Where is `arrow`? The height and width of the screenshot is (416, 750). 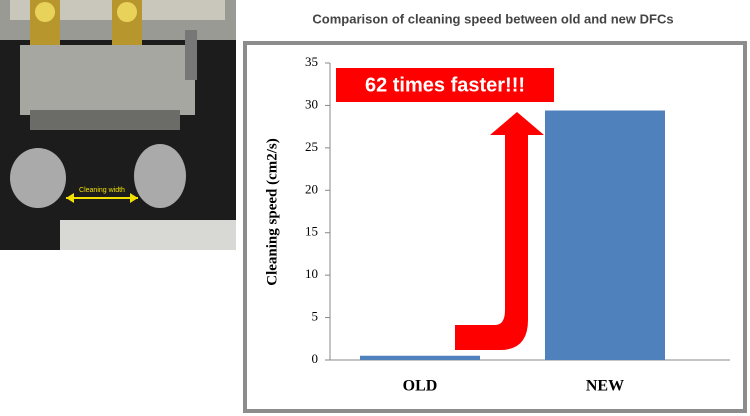 arrow is located at coordinates (499, 231).